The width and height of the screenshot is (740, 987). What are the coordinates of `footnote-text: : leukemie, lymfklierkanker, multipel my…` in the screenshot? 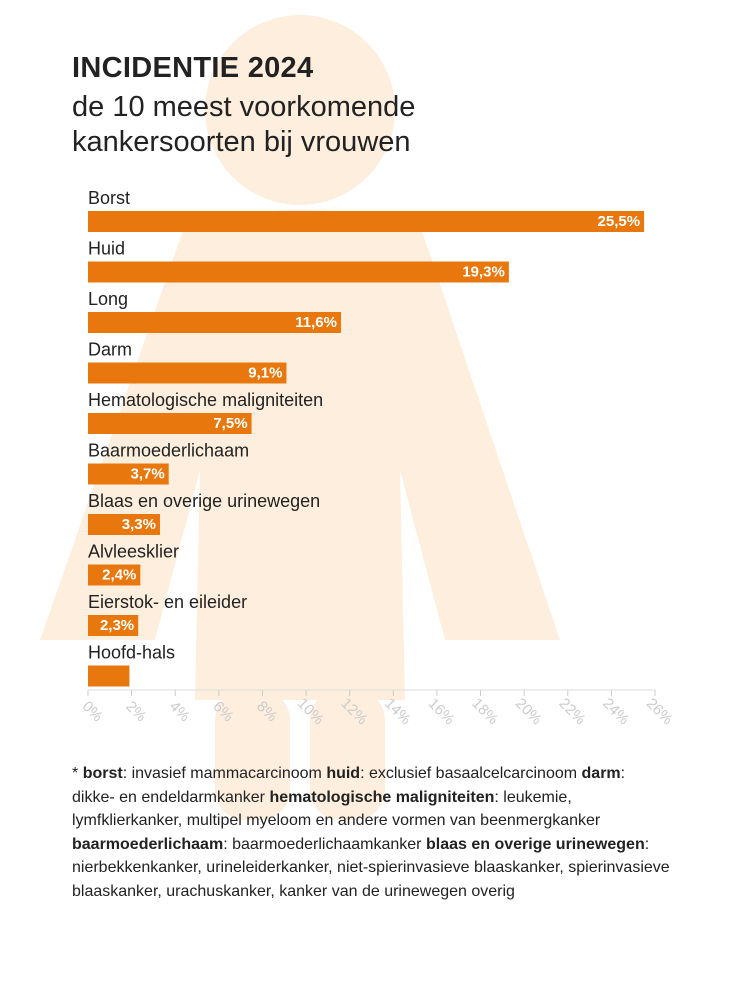 It's located at (336, 809).